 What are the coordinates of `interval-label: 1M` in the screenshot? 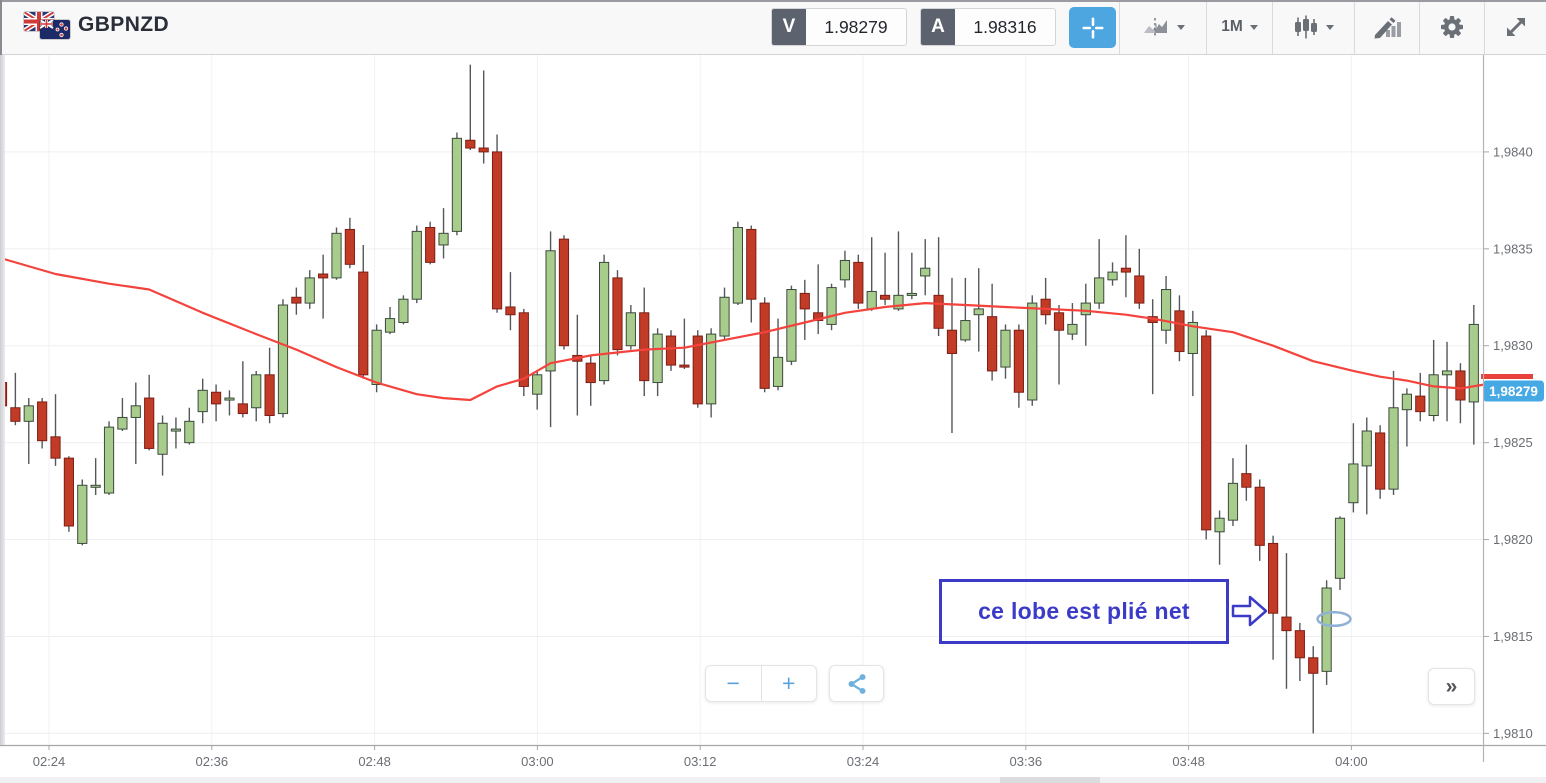 It's located at (1232, 26).